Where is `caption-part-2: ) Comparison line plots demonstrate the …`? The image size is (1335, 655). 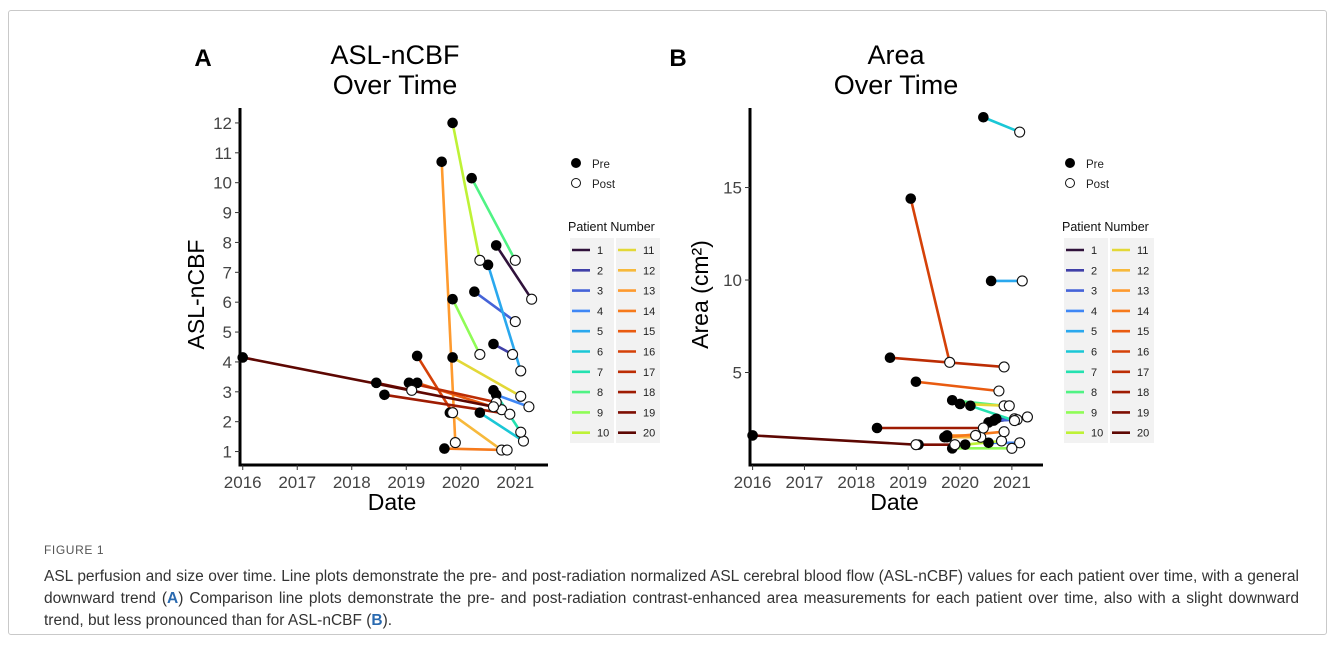 caption-part-2: ) Comparison line plots demonstrate the … is located at coordinates (671, 609).